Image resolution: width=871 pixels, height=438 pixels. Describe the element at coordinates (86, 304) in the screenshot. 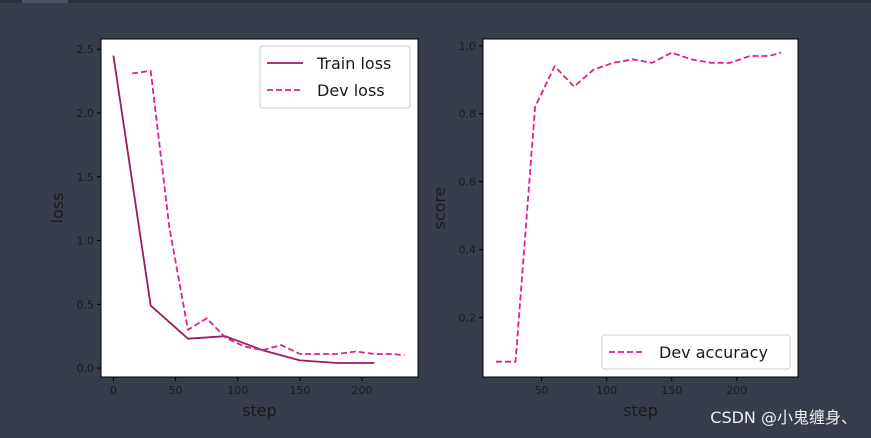

I see `y-tick-label: 0.5` at that location.